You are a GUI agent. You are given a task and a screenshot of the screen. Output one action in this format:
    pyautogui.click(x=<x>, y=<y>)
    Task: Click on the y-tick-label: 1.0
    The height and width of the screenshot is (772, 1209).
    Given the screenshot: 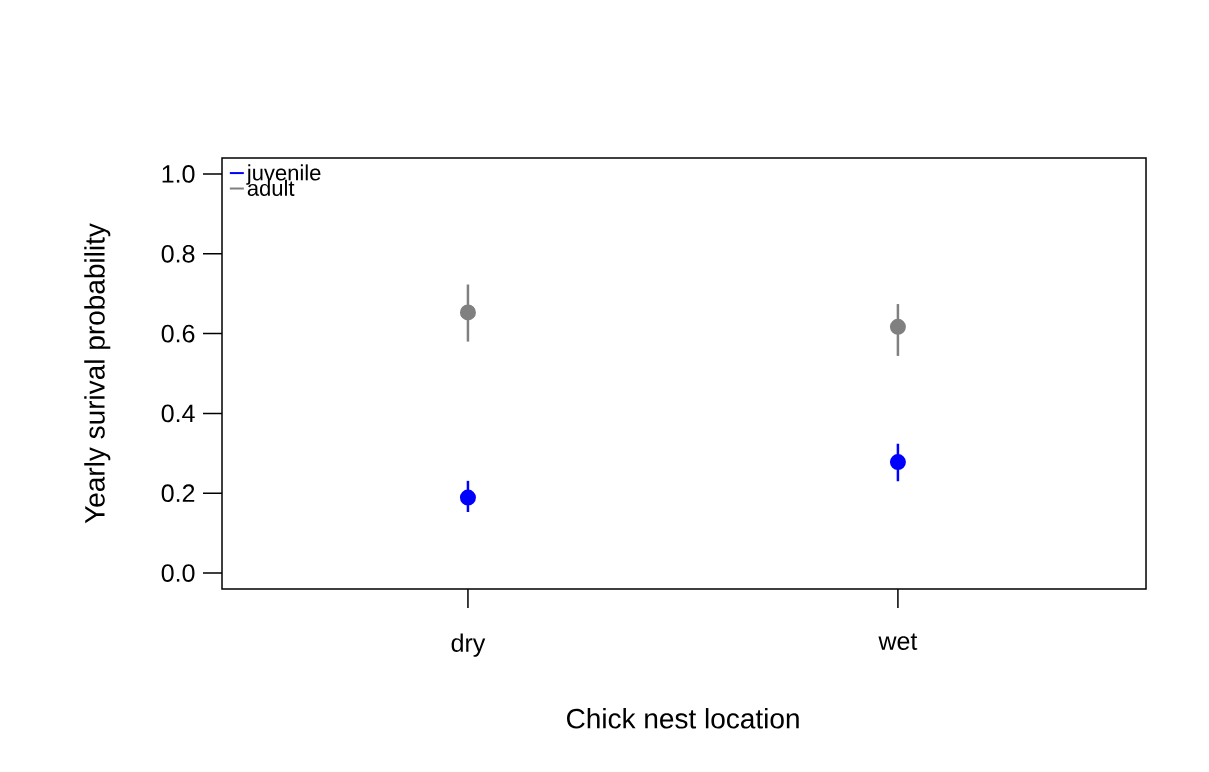 What is the action you would take?
    pyautogui.click(x=178, y=174)
    